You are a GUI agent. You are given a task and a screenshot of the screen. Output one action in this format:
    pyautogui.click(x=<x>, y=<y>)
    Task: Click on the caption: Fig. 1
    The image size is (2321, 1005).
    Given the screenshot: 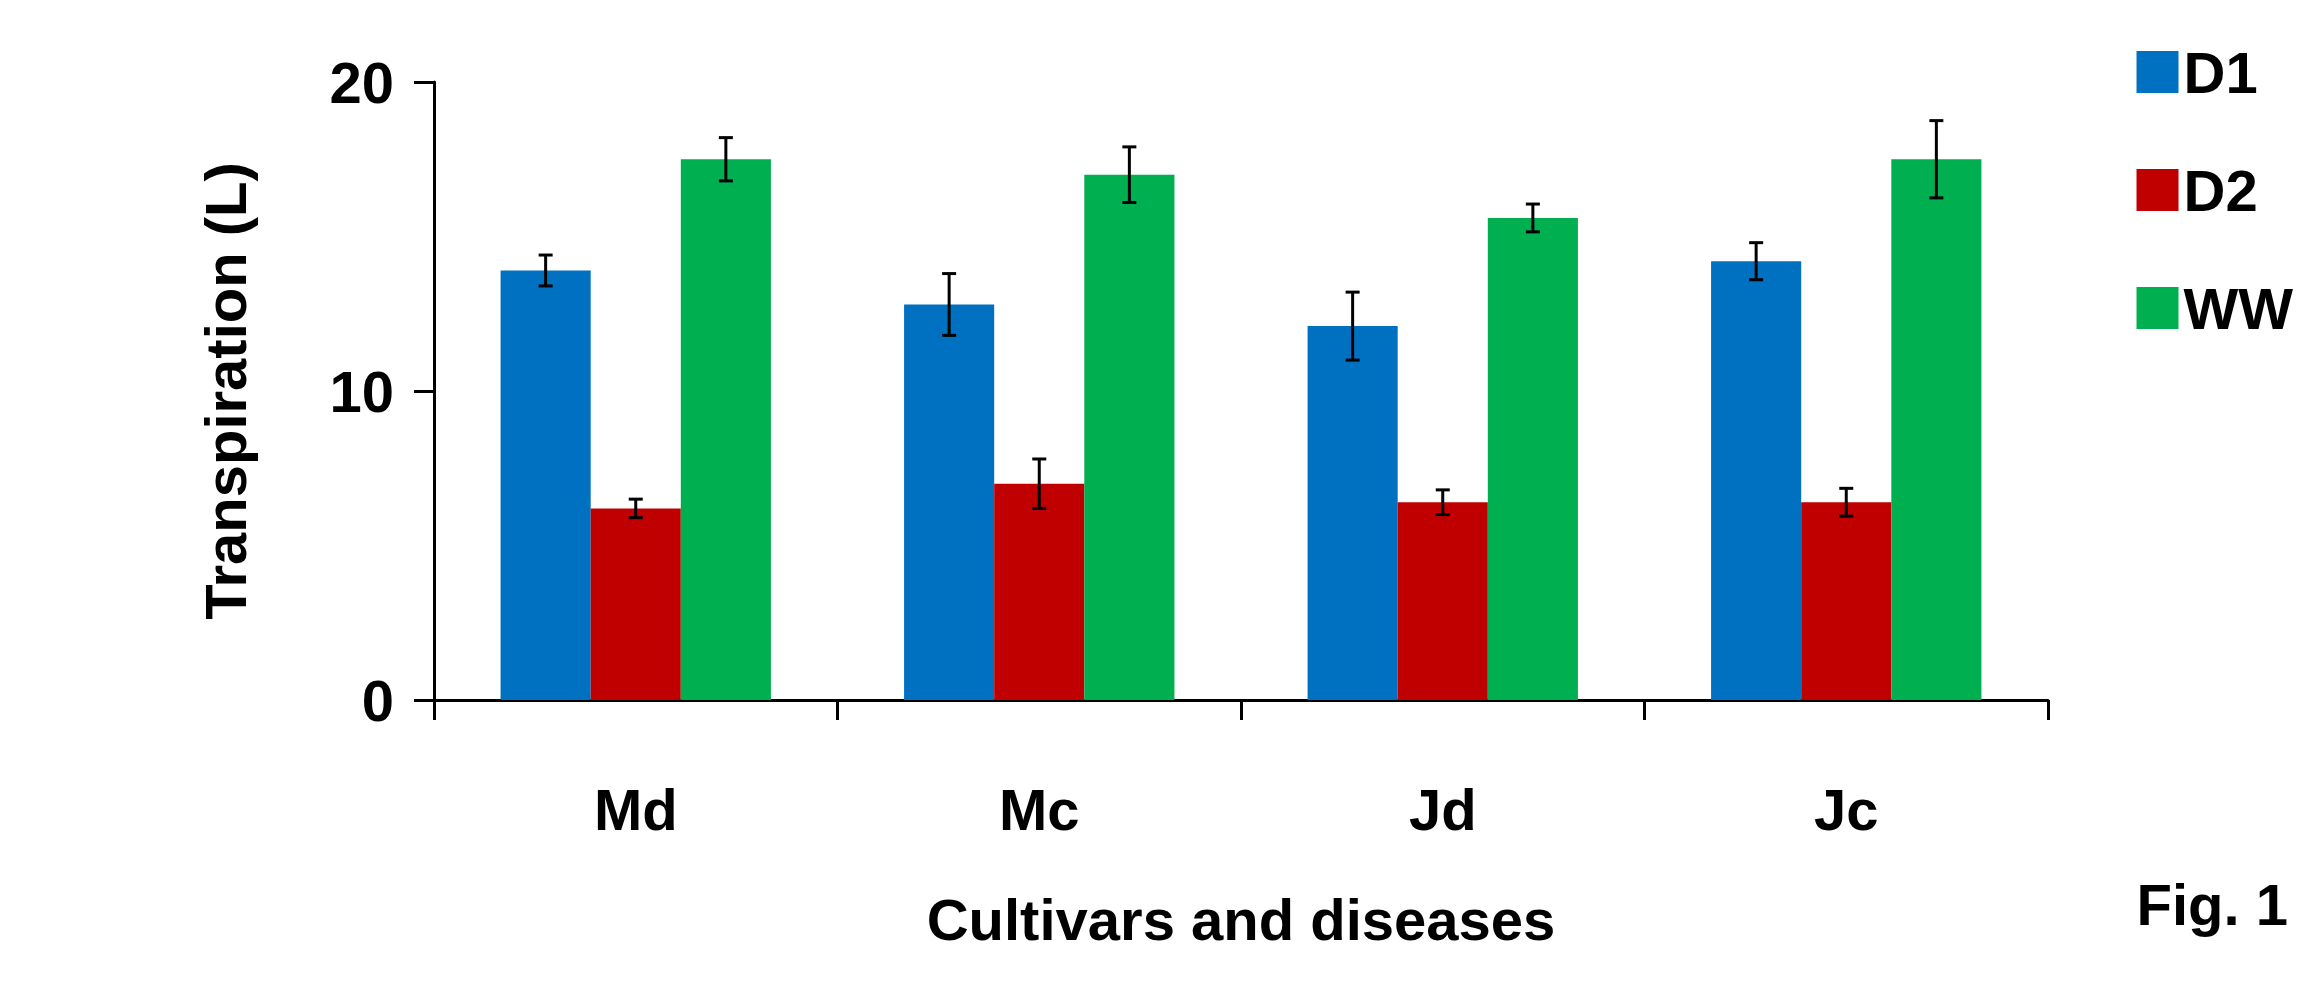 What is the action you would take?
    pyautogui.click(x=2212, y=904)
    